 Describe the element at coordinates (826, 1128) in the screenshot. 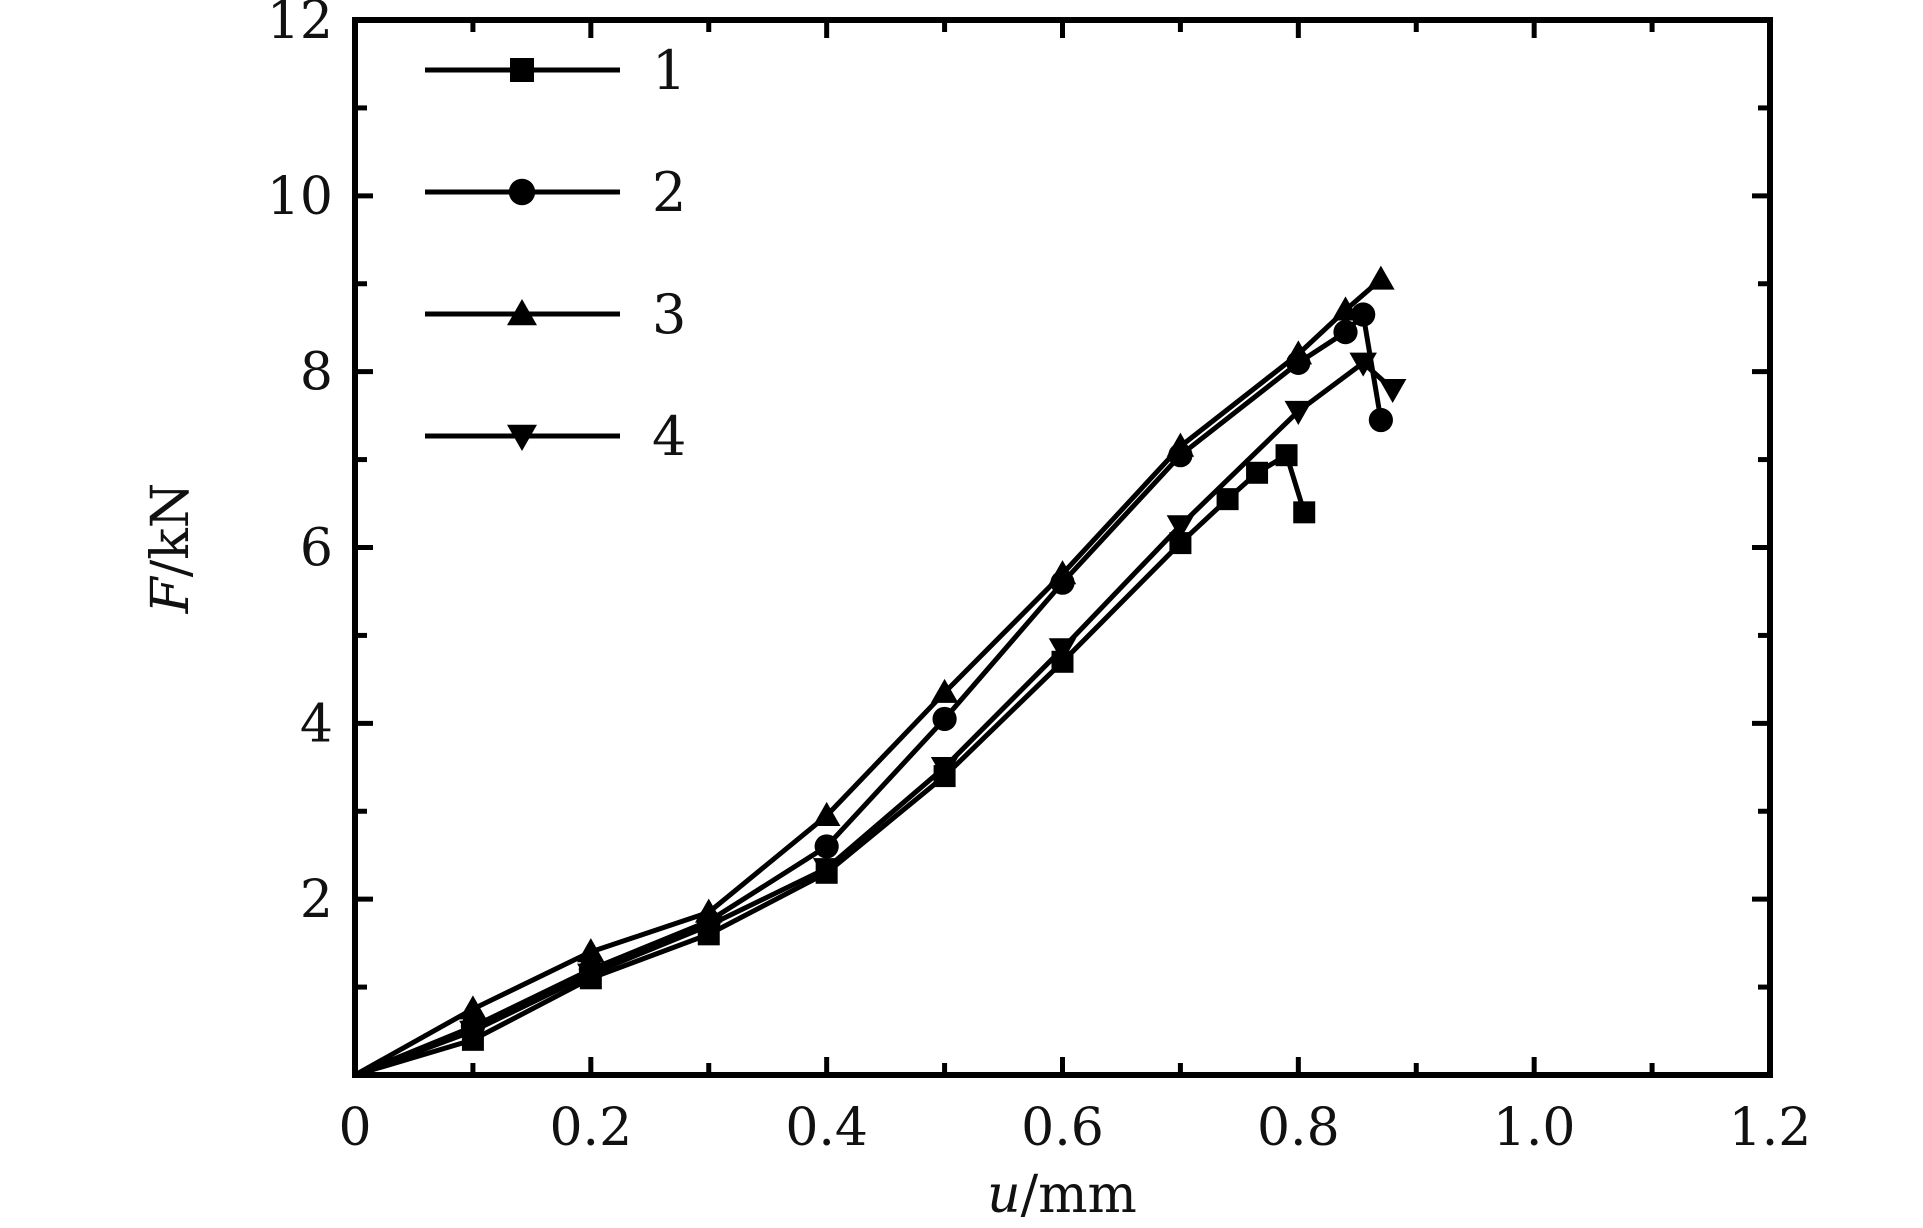

I see `x-tick-label: 0.4` at that location.